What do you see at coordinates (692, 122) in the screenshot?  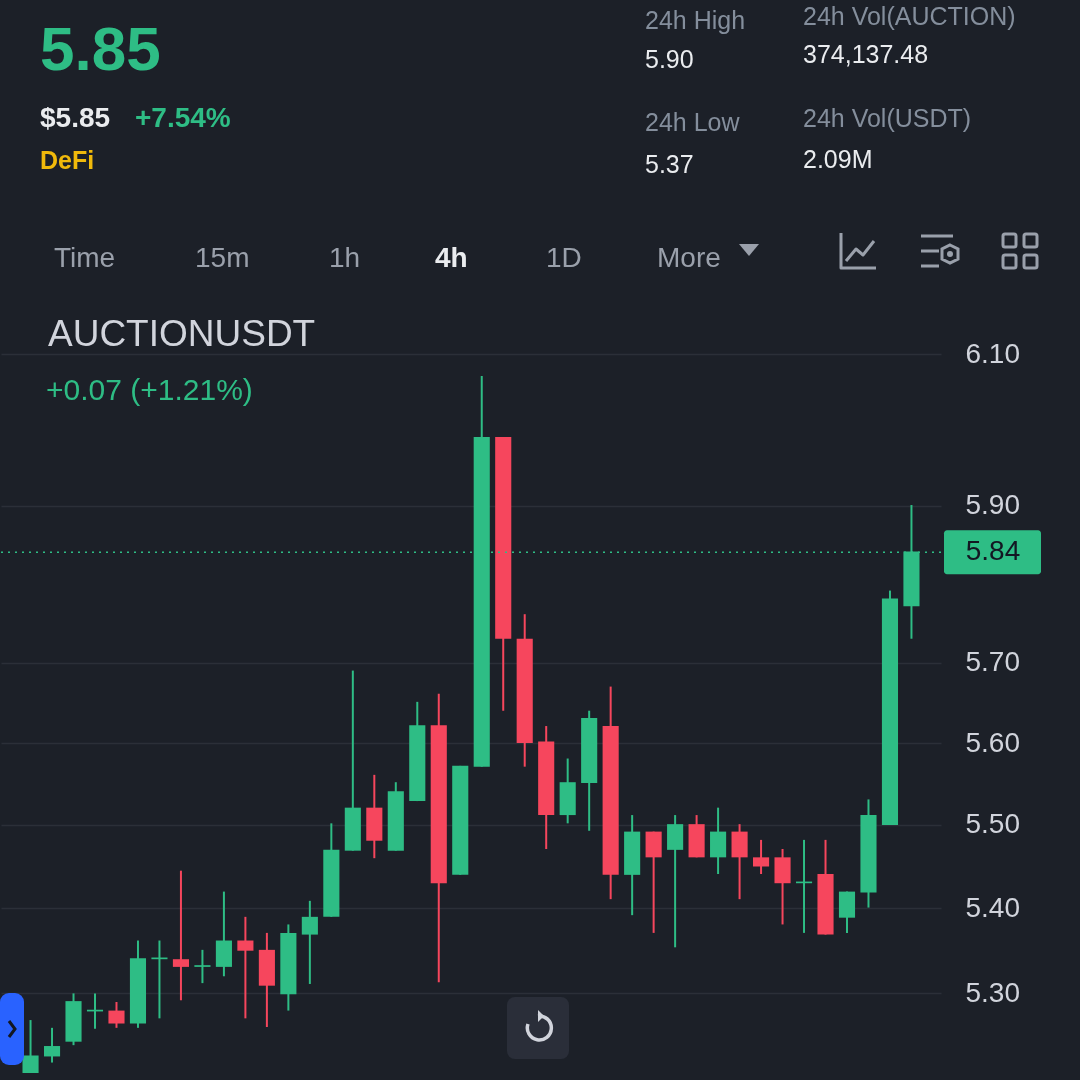 I see `text: 24h Low` at bounding box center [692, 122].